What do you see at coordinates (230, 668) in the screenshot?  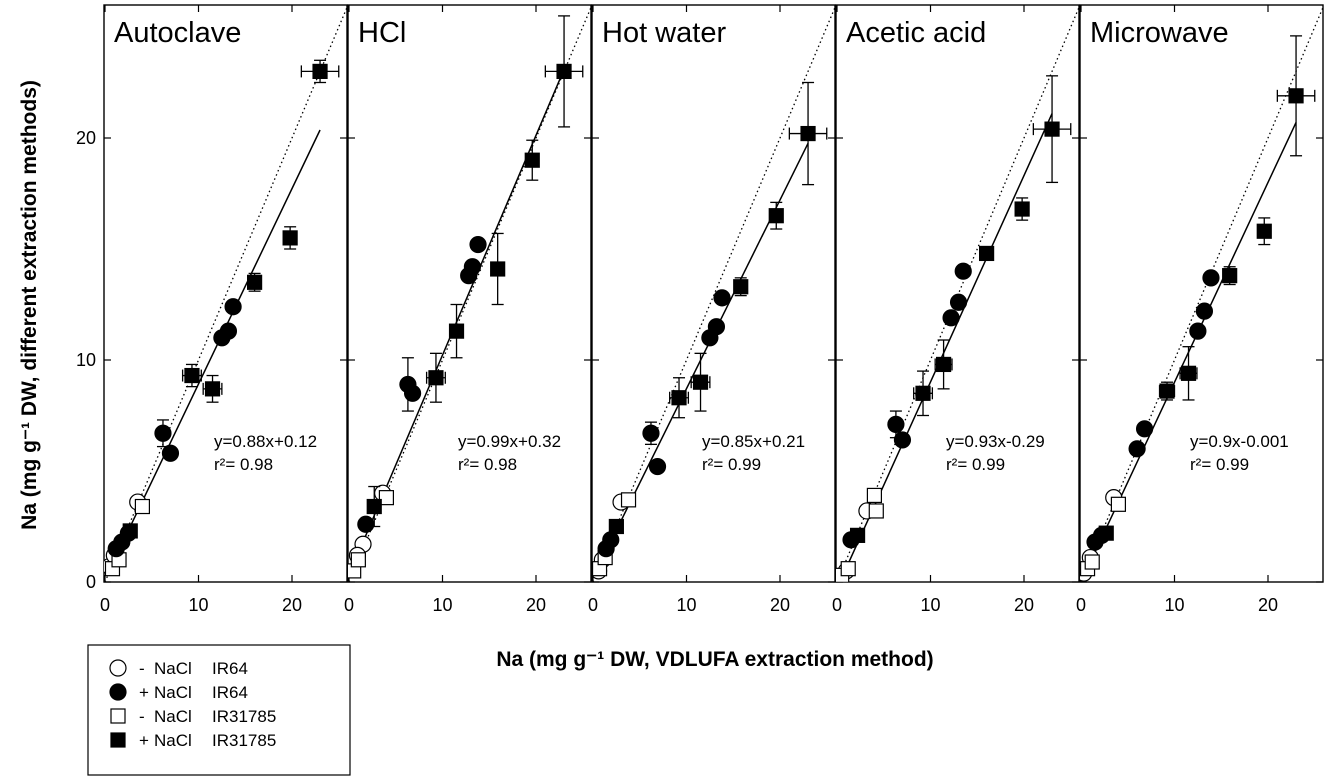 I see `legend-genotype: IR64` at bounding box center [230, 668].